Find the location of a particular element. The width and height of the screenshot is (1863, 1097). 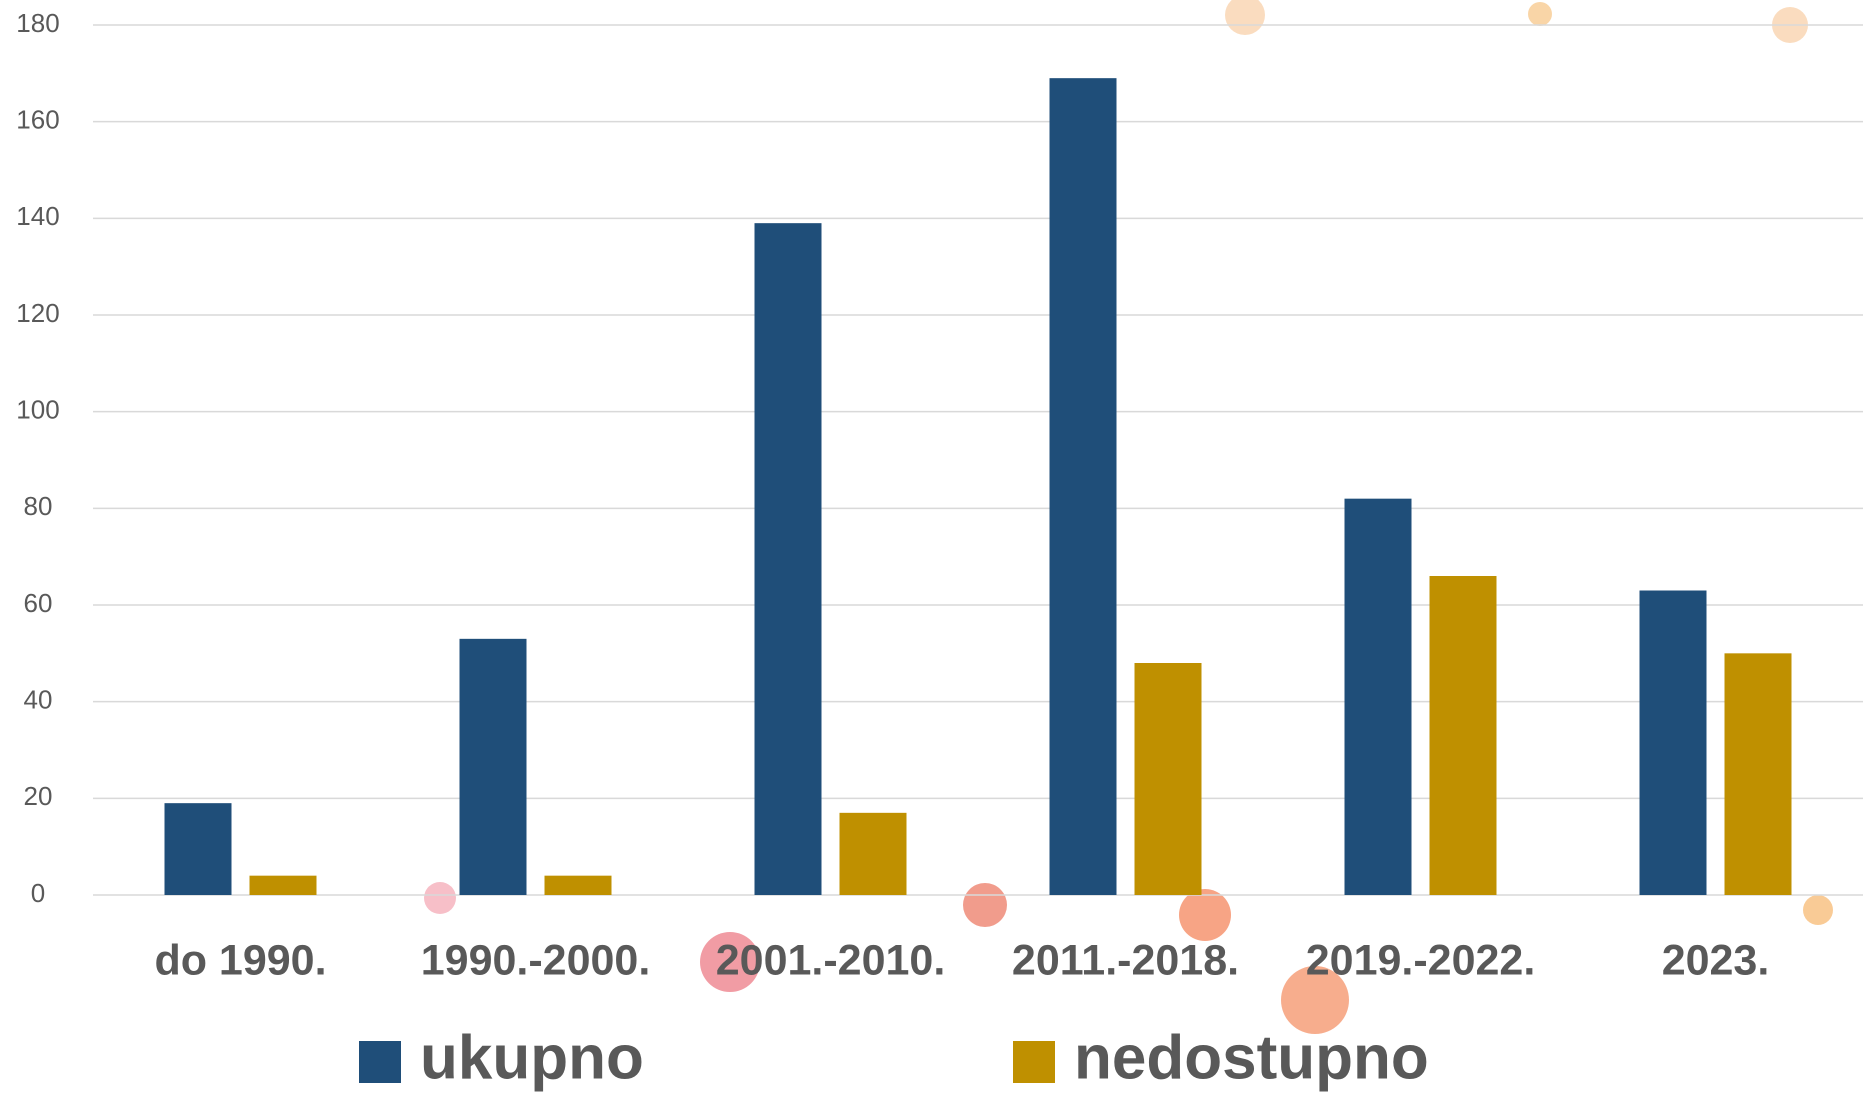

y-tick-label: 0 is located at coordinates (38, 893).